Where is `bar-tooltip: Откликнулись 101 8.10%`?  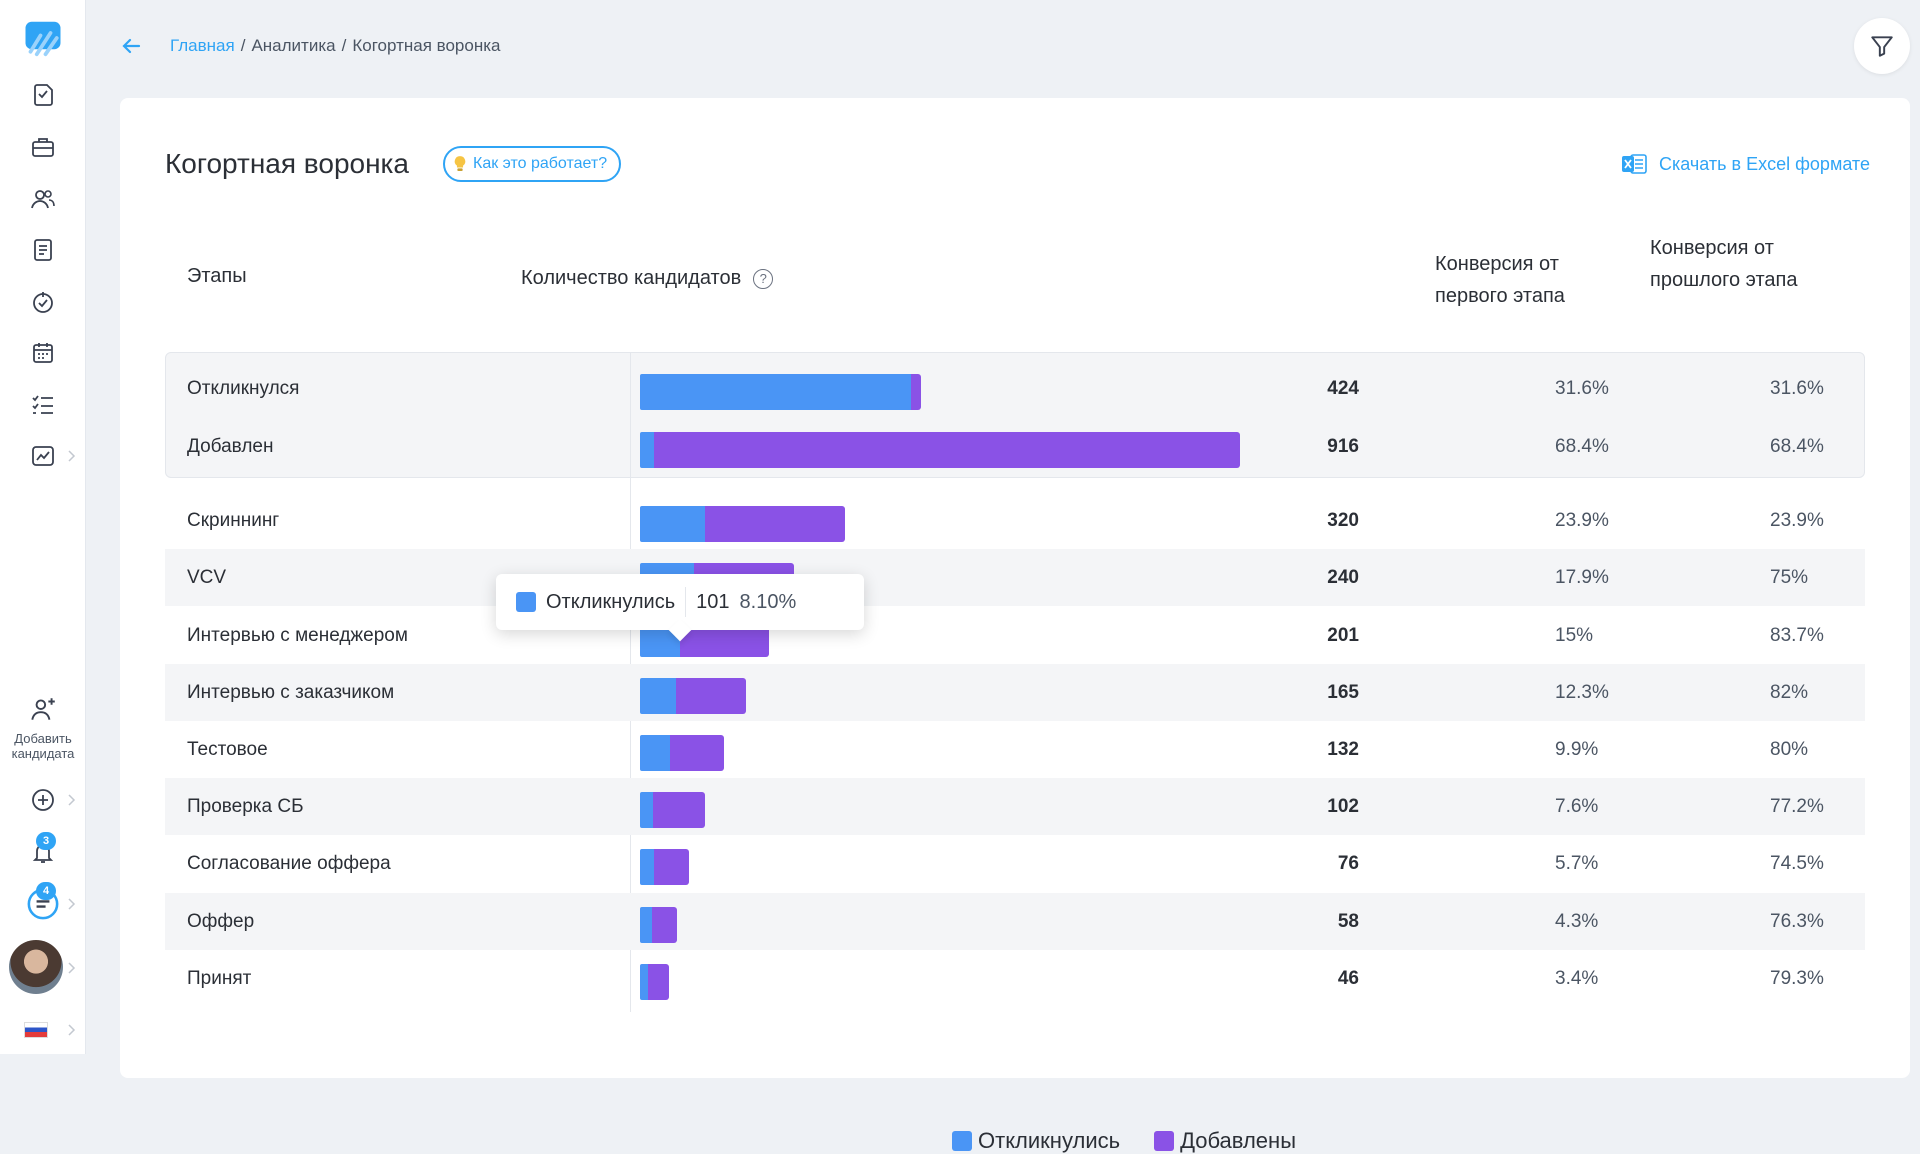 bar-tooltip: Откликнулись 101 8.10% is located at coordinates (680, 602).